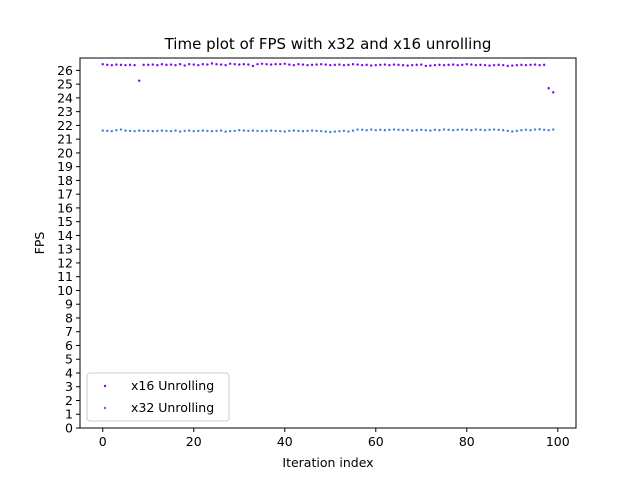 Image resolution: width=640 pixels, height=480 pixels. What do you see at coordinates (65, 290) in the screenshot?
I see `y-tick-label: 10` at bounding box center [65, 290].